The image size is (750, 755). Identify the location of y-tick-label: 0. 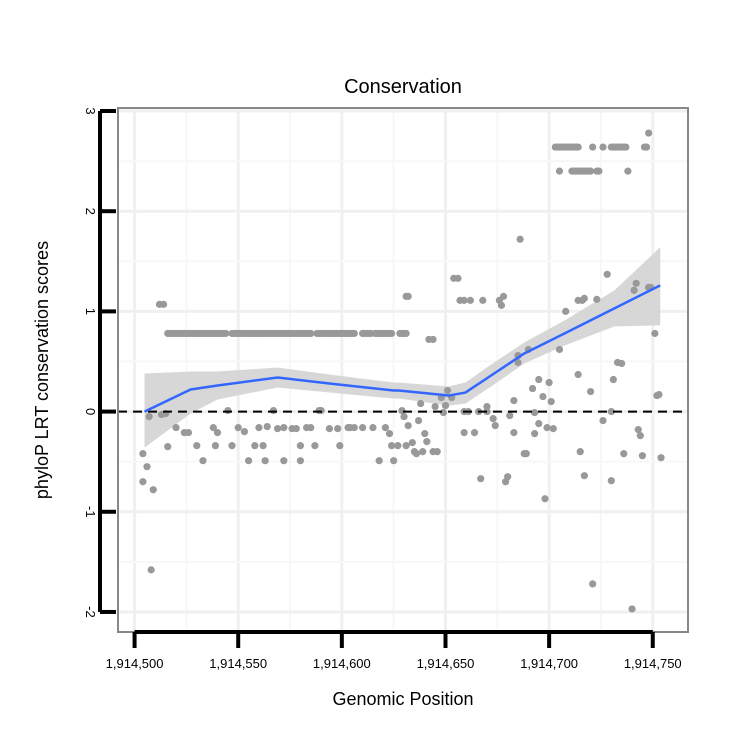
(90, 411).